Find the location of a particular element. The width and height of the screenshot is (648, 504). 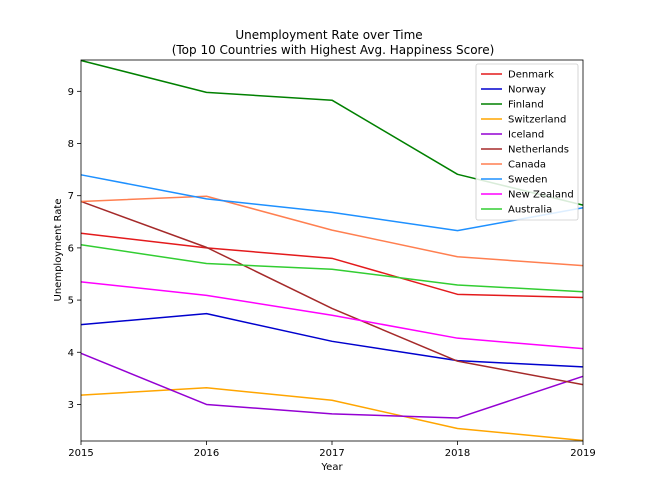

x-tick-label: 2018 is located at coordinates (457, 453).